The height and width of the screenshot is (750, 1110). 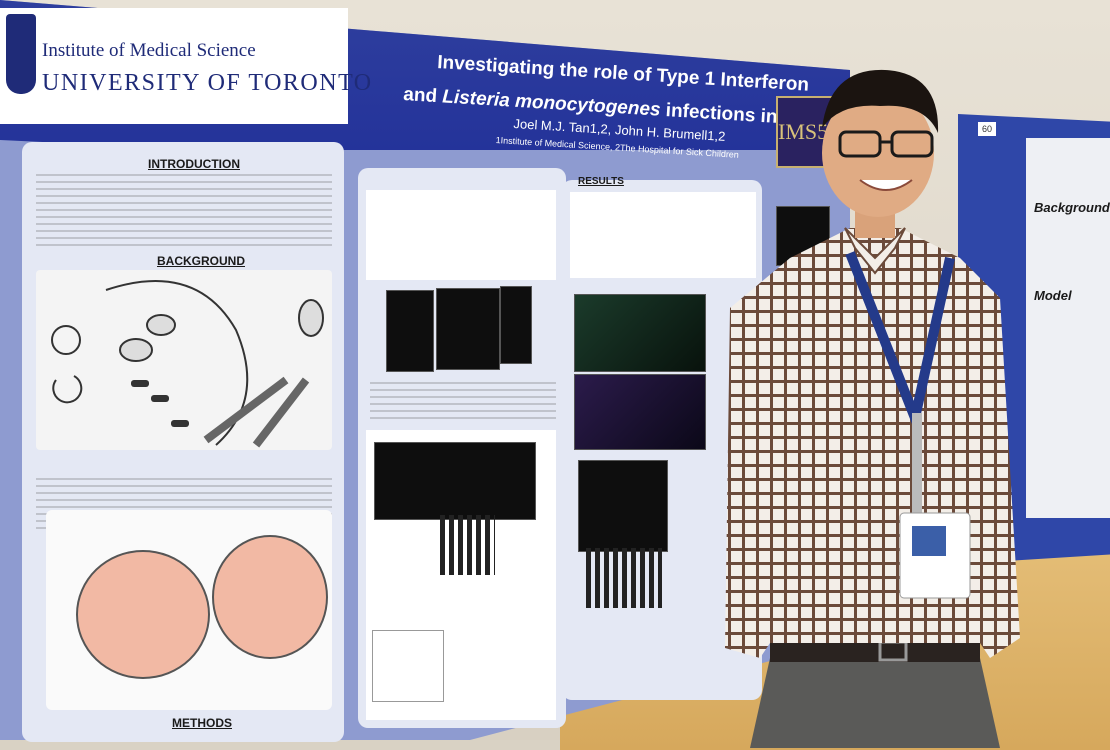 I want to click on university-logo-box, so click(x=174, y=66).